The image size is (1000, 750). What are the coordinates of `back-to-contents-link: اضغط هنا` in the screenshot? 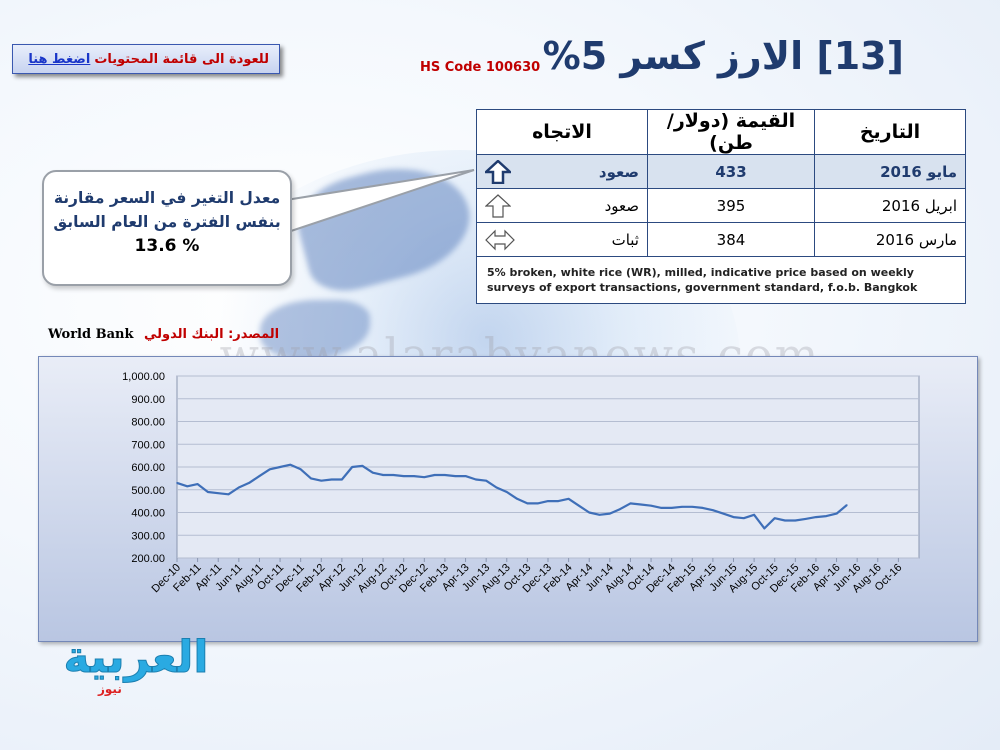 It's located at (59, 59).